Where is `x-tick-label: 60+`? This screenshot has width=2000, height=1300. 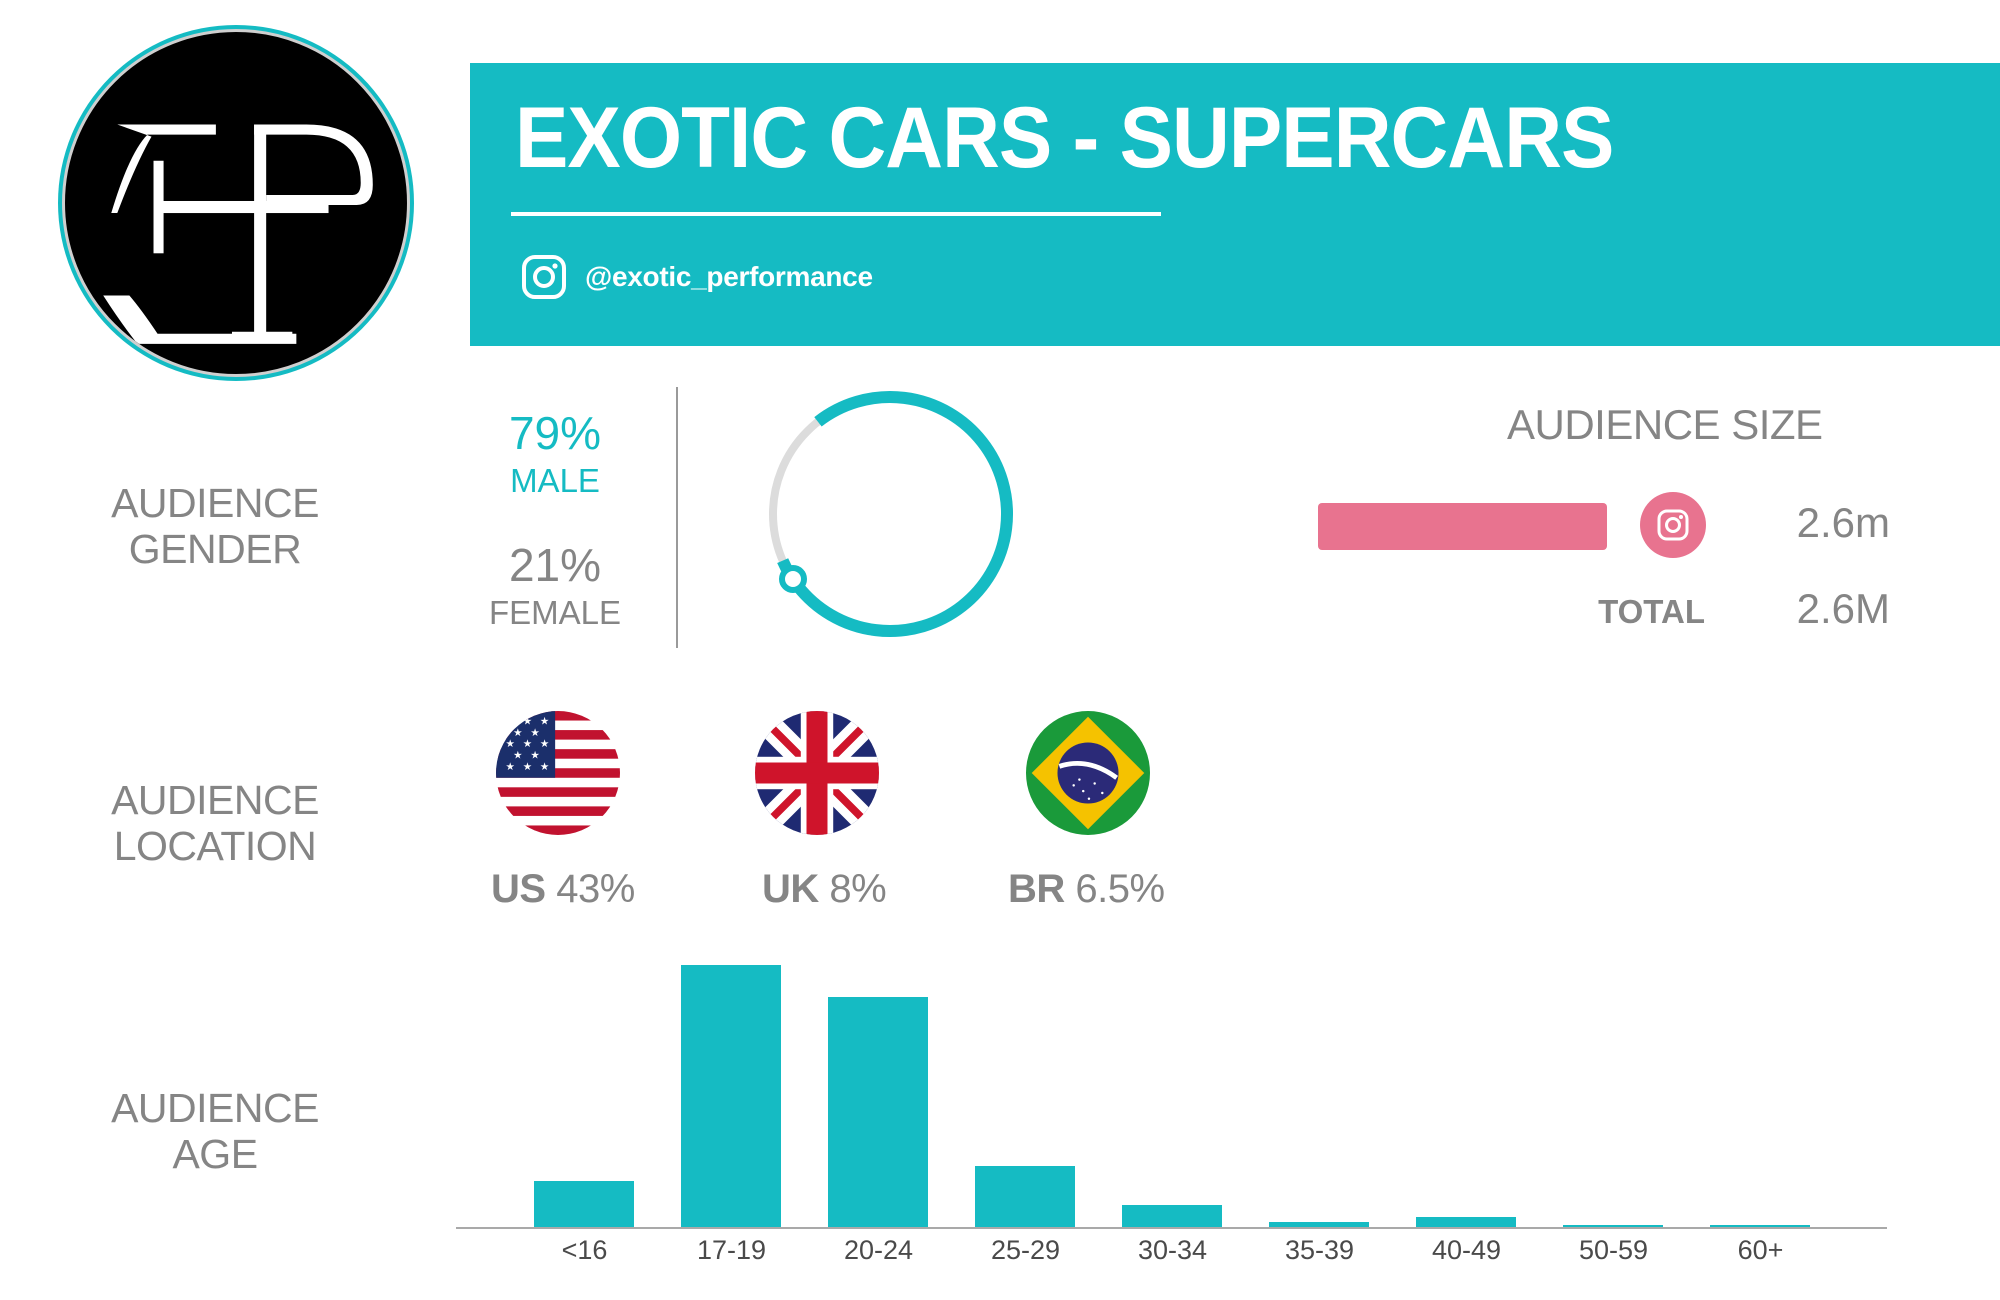 x-tick-label: 60+ is located at coordinates (1760, 1250).